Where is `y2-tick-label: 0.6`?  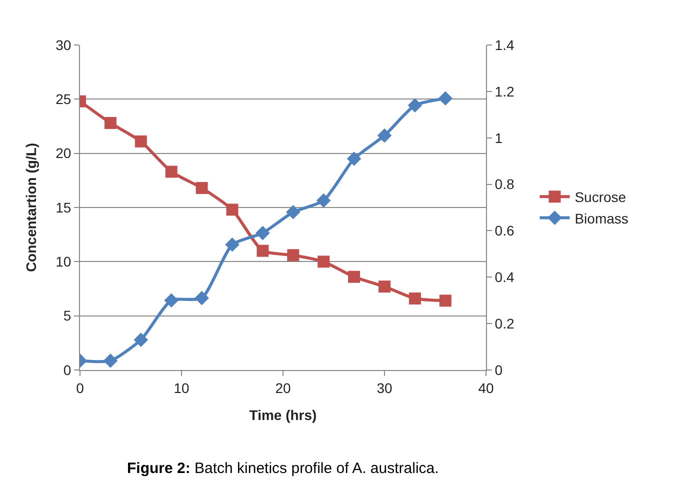
y2-tick-label: 0.6 is located at coordinates (504, 230).